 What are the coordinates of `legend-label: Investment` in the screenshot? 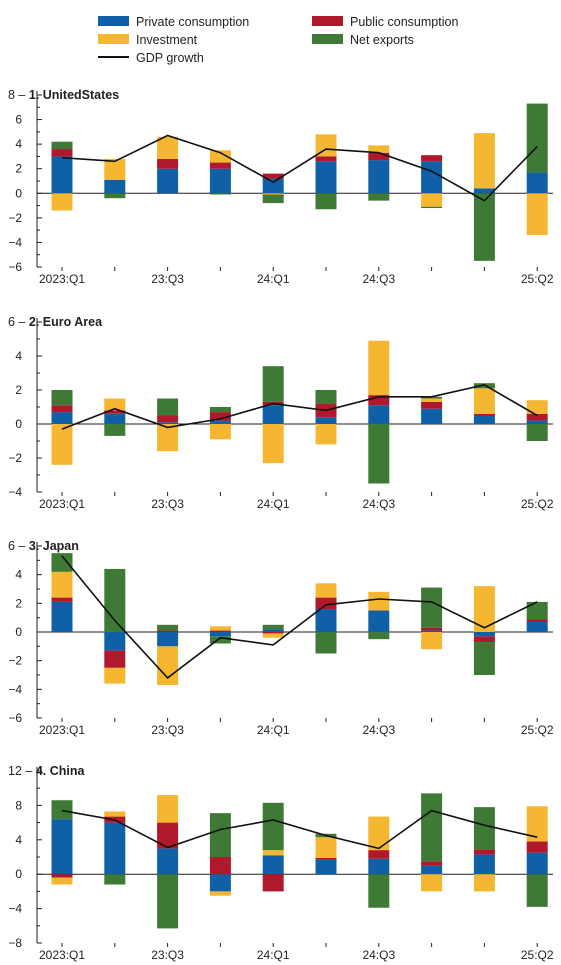 It's located at (167, 40).